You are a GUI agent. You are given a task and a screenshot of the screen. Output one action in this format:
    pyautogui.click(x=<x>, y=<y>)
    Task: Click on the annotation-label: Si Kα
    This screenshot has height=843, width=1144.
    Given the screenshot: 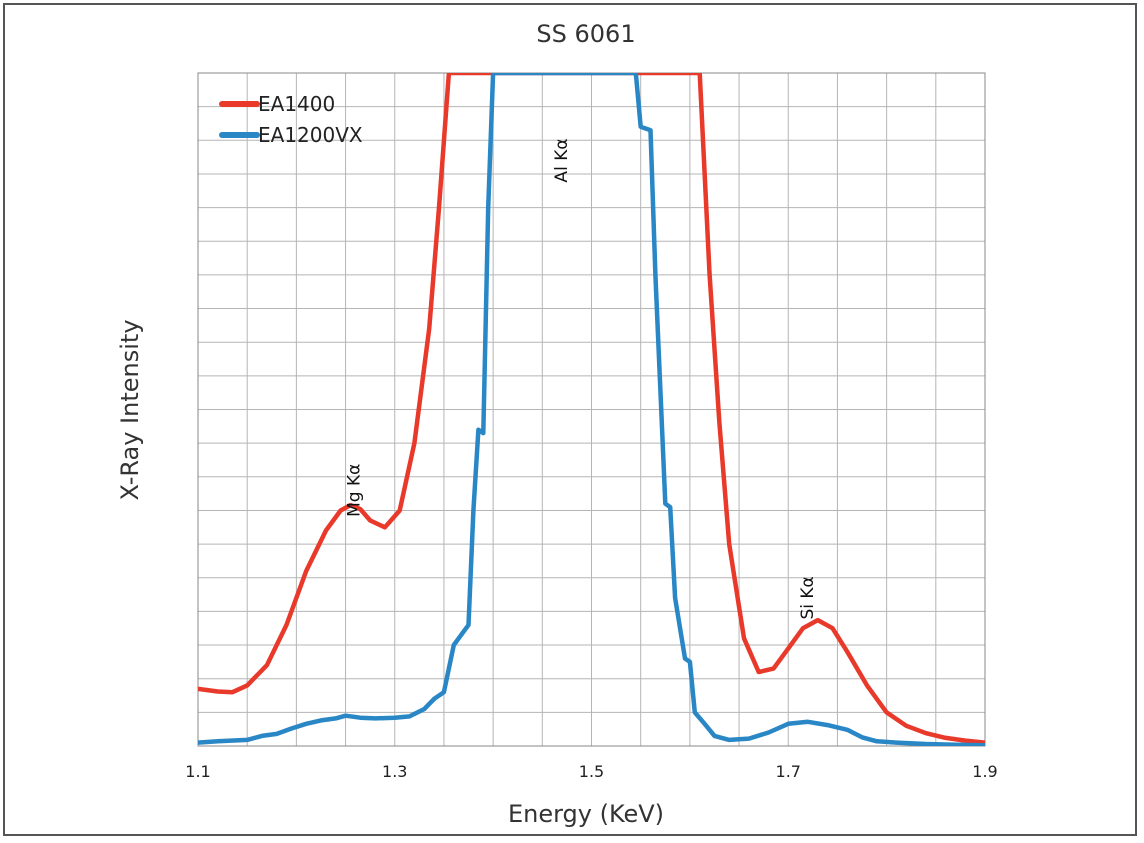 What is the action you would take?
    pyautogui.click(x=808, y=597)
    